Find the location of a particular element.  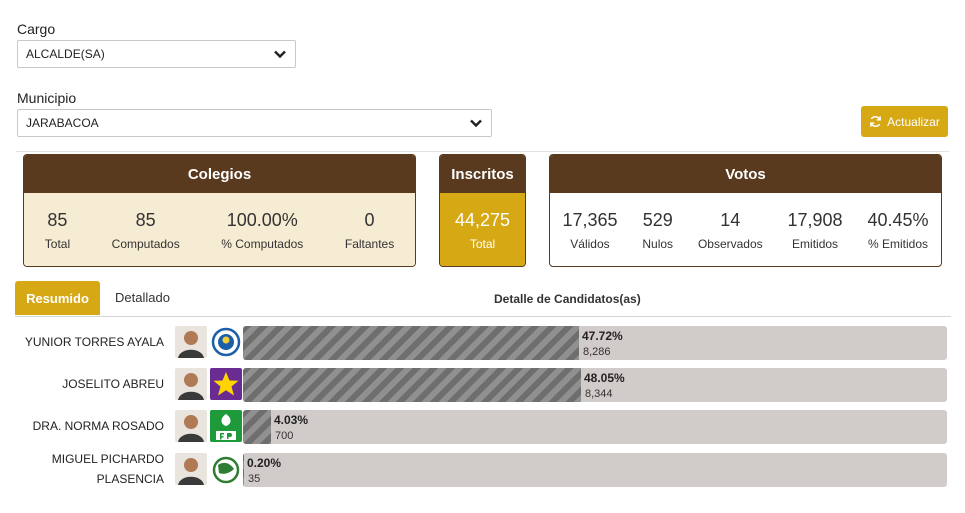

candidate-row: JOSELITO ABREU 48.05% 8,344 is located at coordinates (482, 384).